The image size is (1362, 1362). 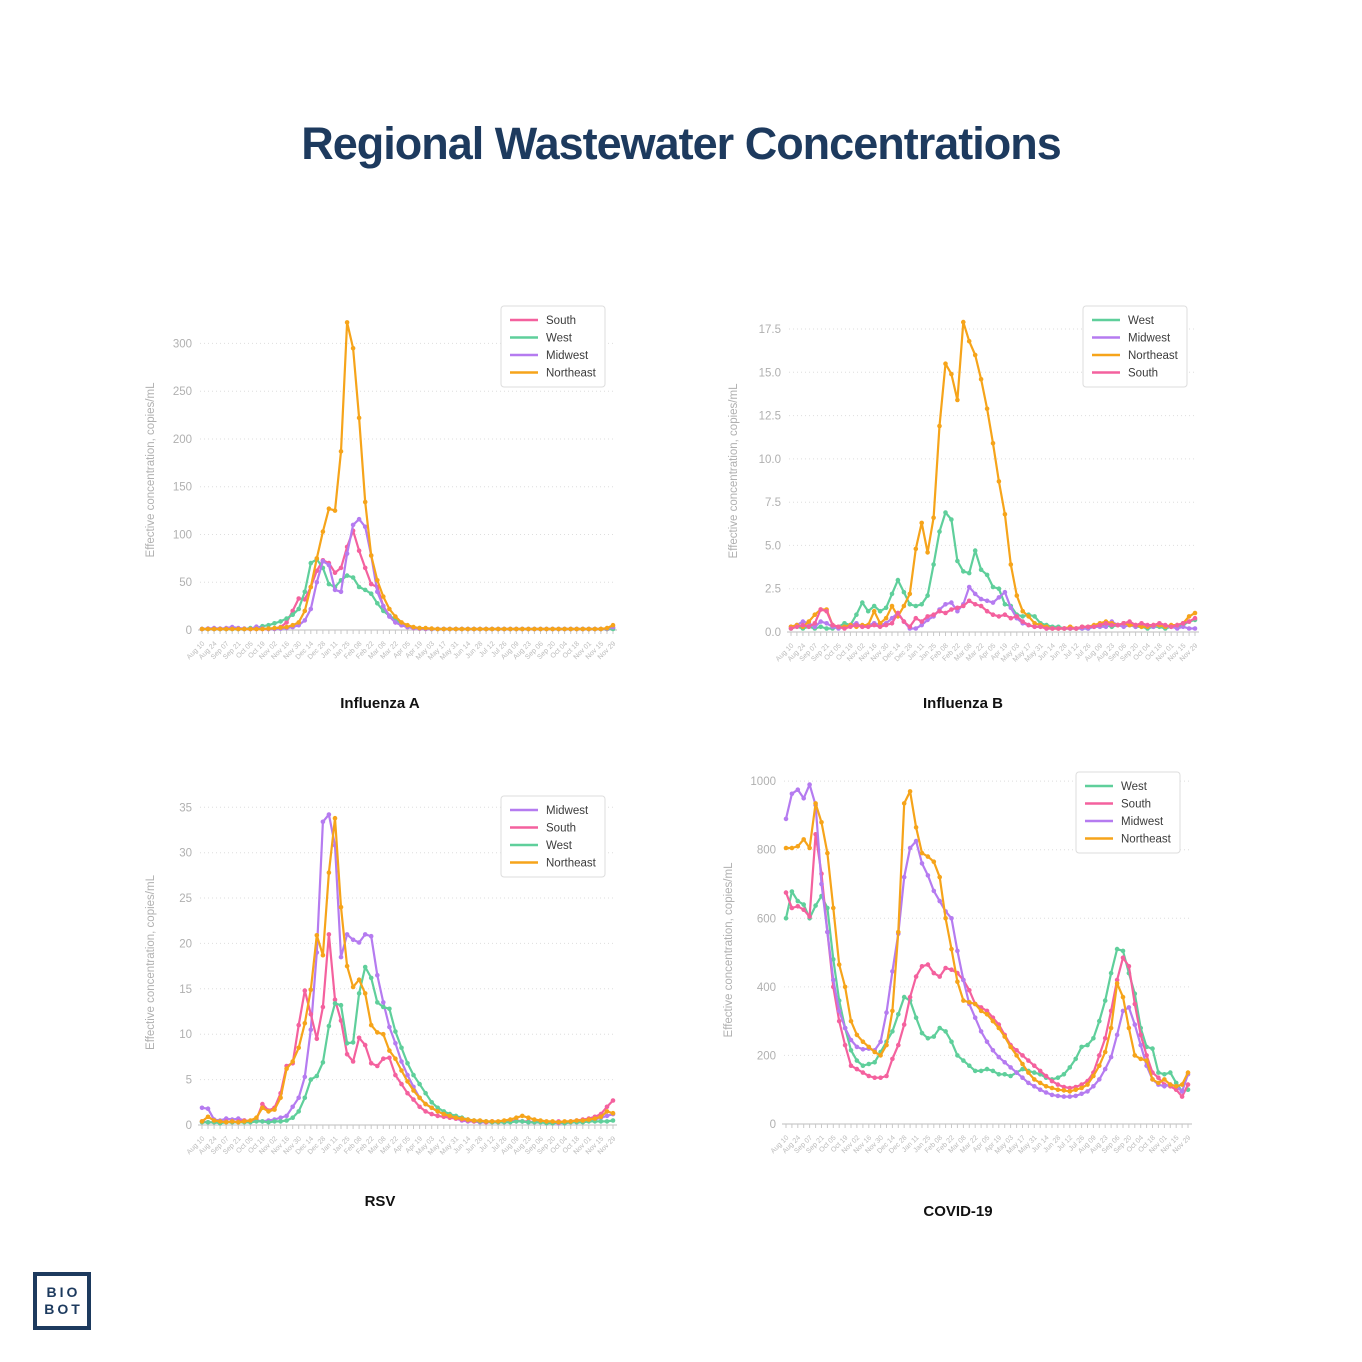 What do you see at coordinates (1149, 339) in the screenshot?
I see `legend-label: Midwest` at bounding box center [1149, 339].